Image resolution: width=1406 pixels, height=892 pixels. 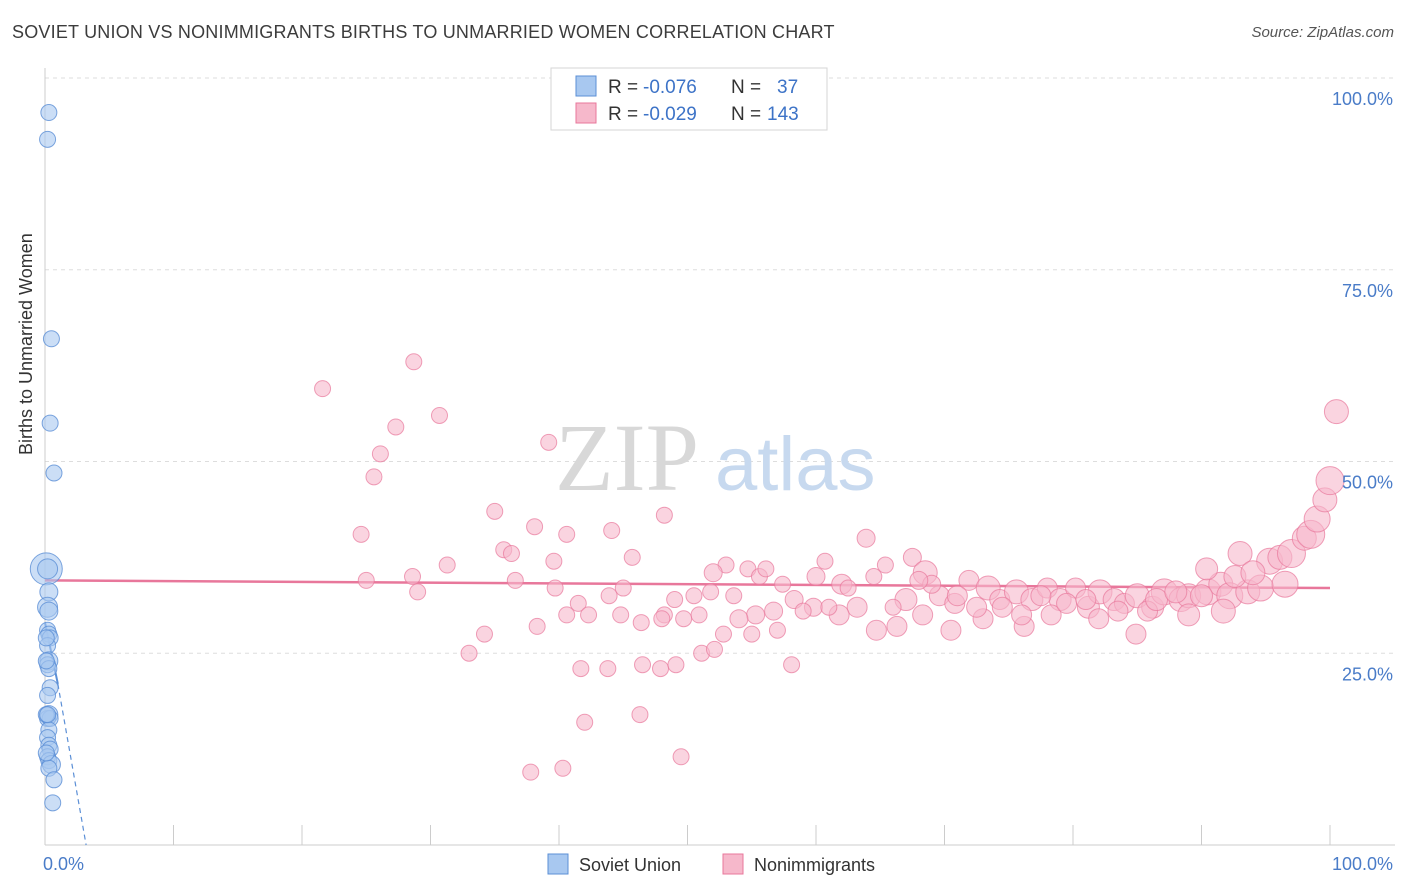 I want to click on correlation-legend: R = -0.076 N = 37 R = -0.029 N = 143, so click(x=689, y=99).